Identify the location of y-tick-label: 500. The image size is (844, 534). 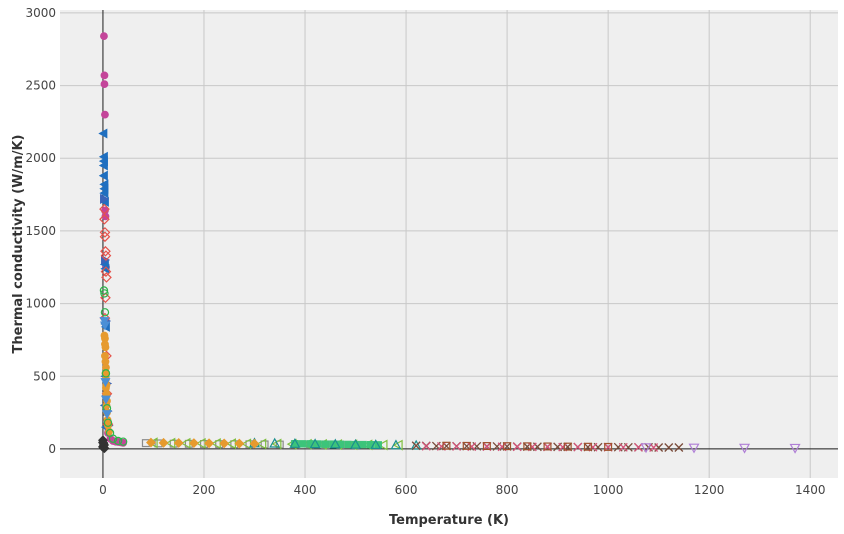
(44, 376).